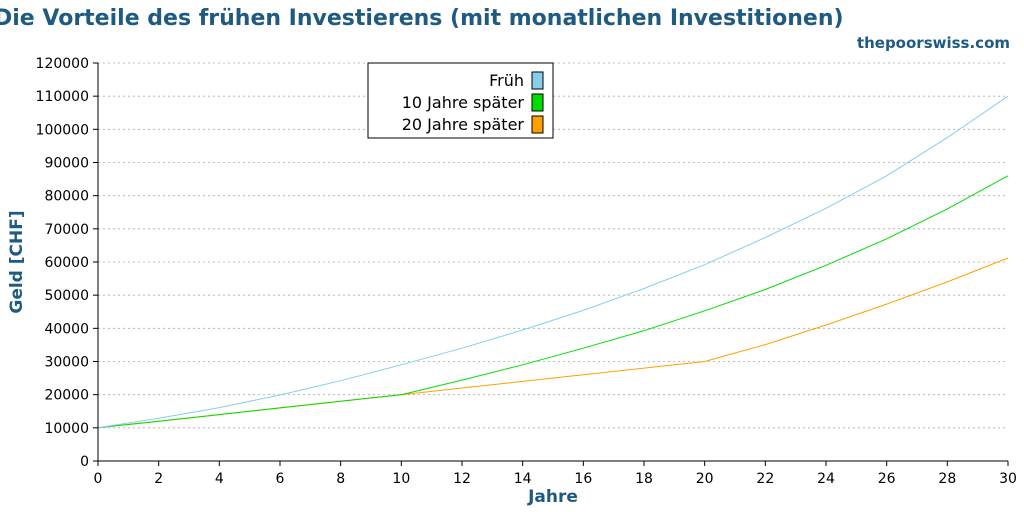 The height and width of the screenshot is (512, 1024). What do you see at coordinates (765, 479) in the screenshot?
I see `x-tick-label: 22` at bounding box center [765, 479].